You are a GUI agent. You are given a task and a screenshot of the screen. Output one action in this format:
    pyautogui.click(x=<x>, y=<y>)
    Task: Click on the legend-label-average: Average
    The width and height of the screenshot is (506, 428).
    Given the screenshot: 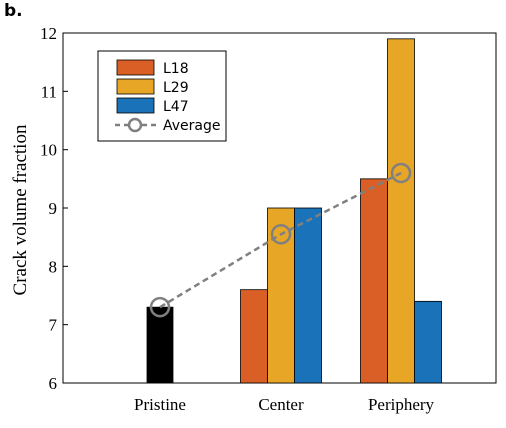 What is the action you would take?
    pyautogui.click(x=192, y=126)
    